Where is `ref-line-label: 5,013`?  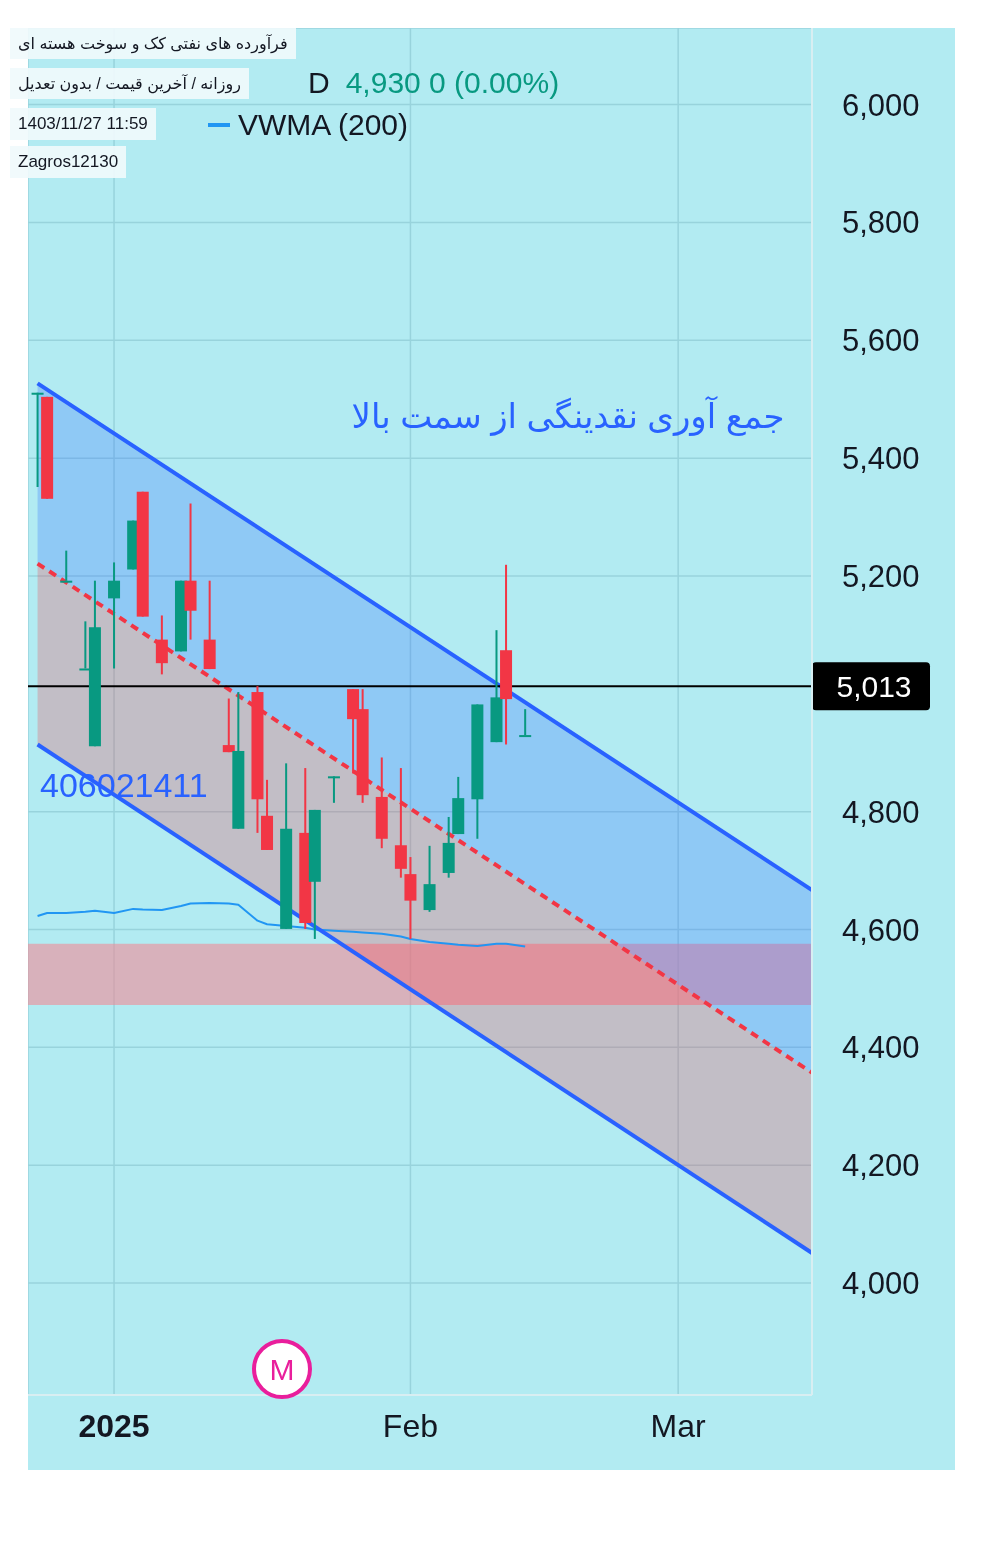 ref-line-label: 5,013 is located at coordinates (874, 687).